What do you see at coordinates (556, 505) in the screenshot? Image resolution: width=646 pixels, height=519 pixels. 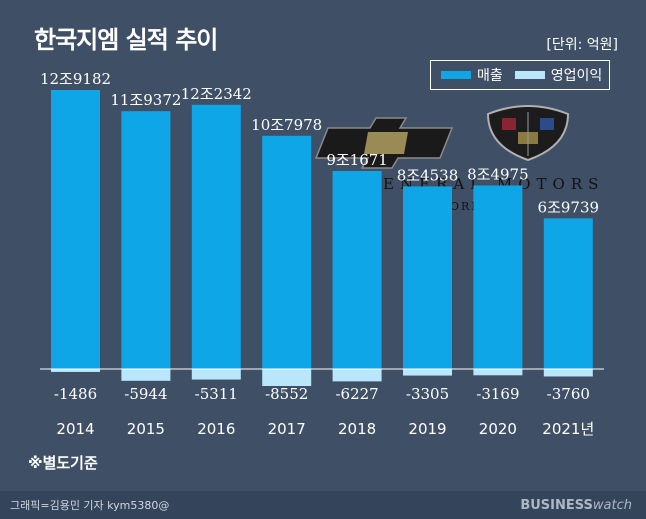 I see `brand-bold: BUSINESS` at bounding box center [556, 505].